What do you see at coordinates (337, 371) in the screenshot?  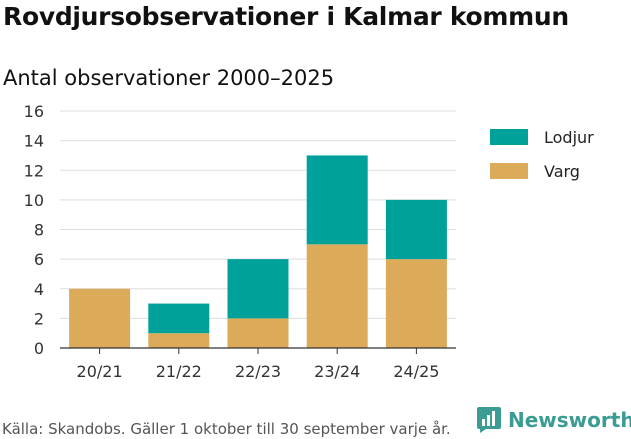 I see `x-tick-label-23-24: 23/24` at bounding box center [337, 371].